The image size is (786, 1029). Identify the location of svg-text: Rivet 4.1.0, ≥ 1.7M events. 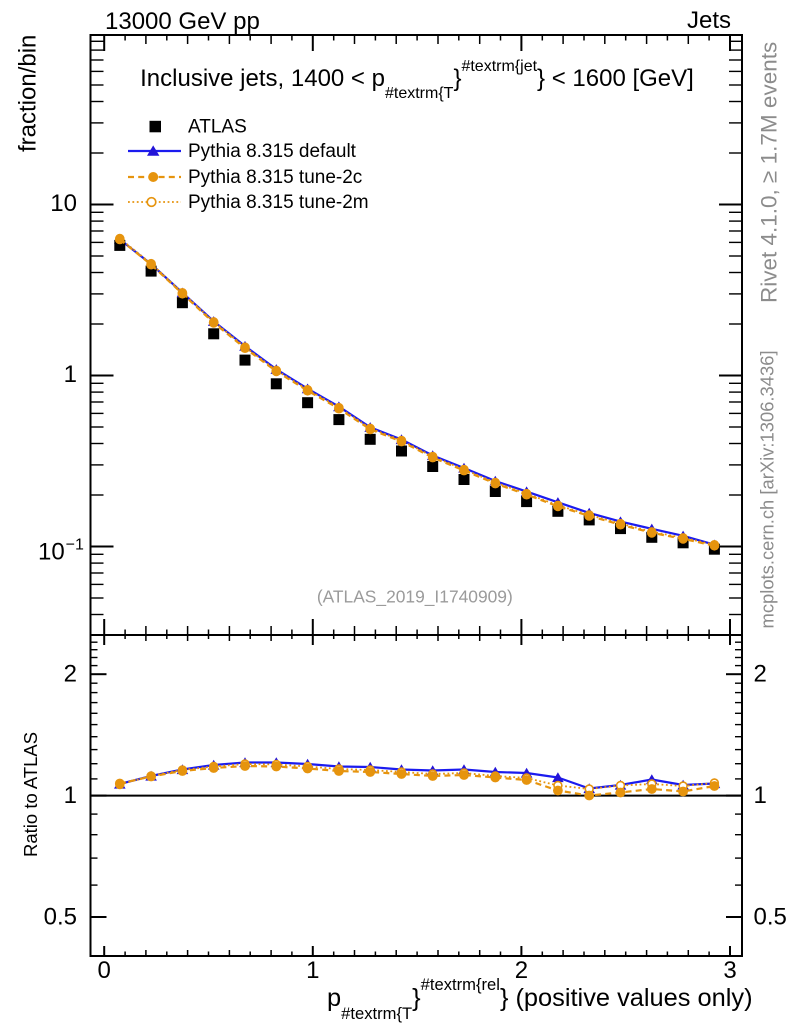
(769, 172).